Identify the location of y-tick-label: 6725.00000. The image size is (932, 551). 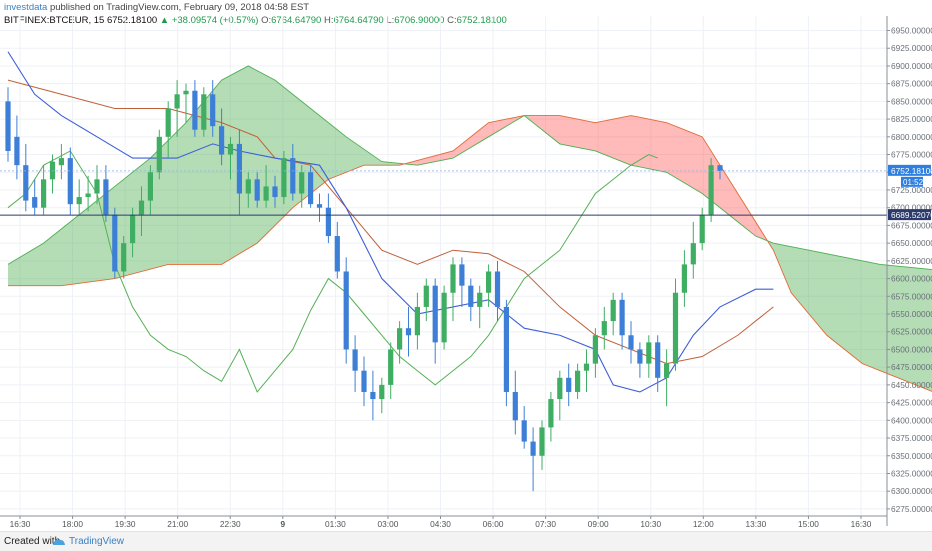
(911, 190).